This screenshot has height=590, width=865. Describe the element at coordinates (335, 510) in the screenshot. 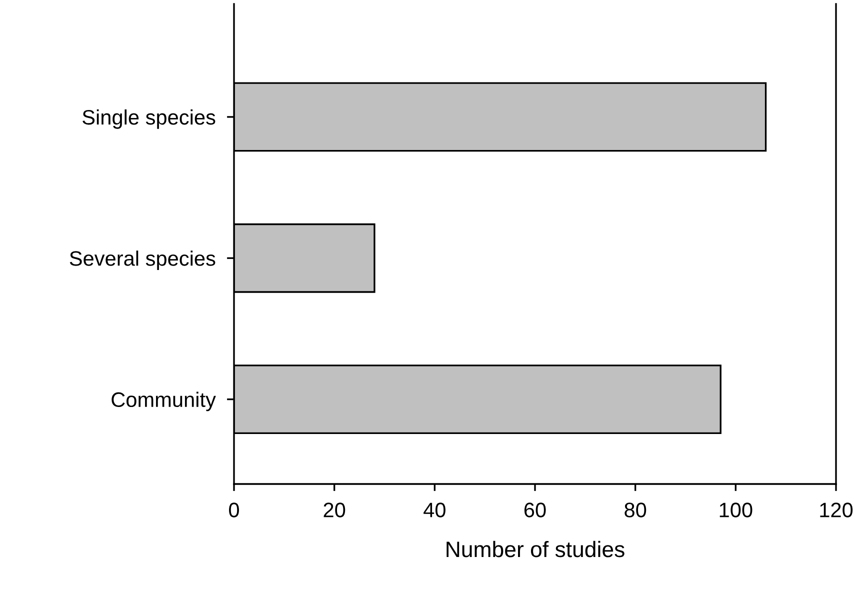

I see `x-tick-label: 20` at that location.